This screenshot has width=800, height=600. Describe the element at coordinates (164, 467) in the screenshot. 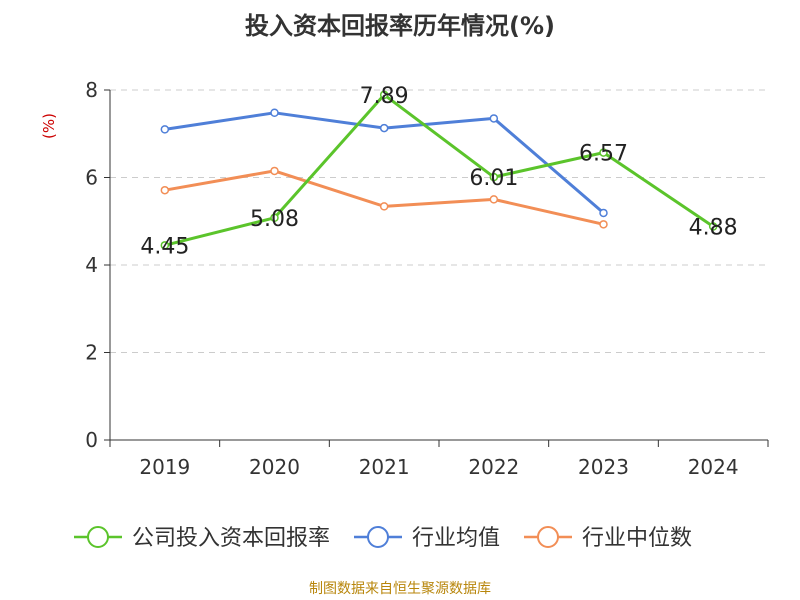

I see `x-tick-label: 2019` at that location.